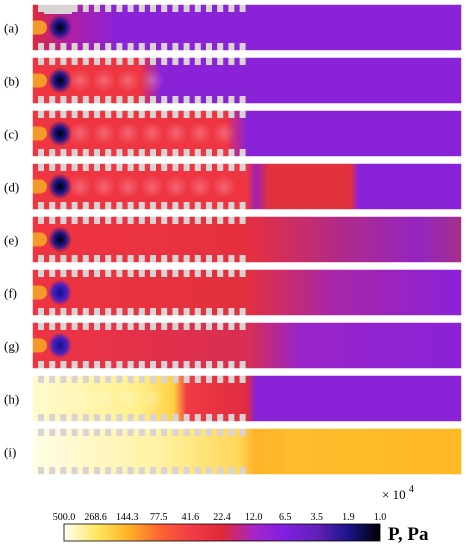  What do you see at coordinates (11, 346) in the screenshot?
I see `panel-label: (g)` at bounding box center [11, 346].